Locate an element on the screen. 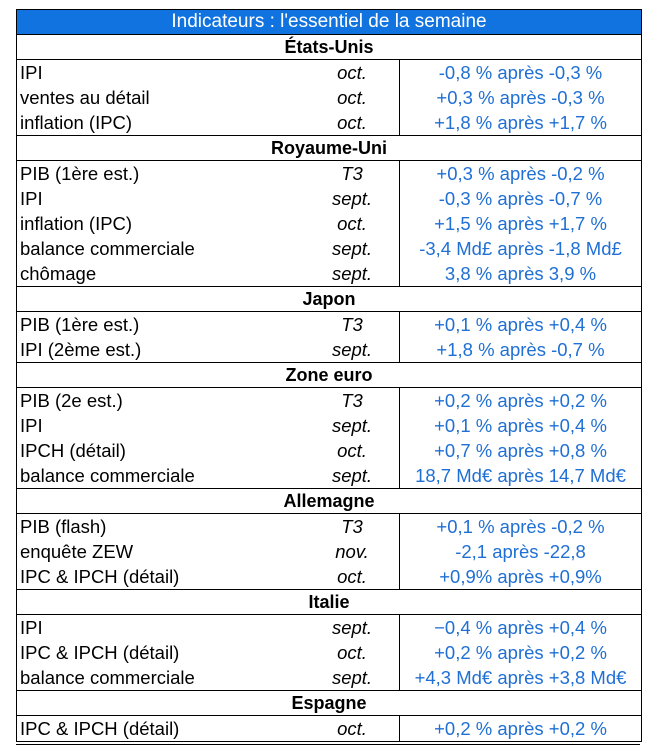  indicator-row: PIB (1ère est.) T3 +0,3 % après -0,2 % is located at coordinates (329, 173).